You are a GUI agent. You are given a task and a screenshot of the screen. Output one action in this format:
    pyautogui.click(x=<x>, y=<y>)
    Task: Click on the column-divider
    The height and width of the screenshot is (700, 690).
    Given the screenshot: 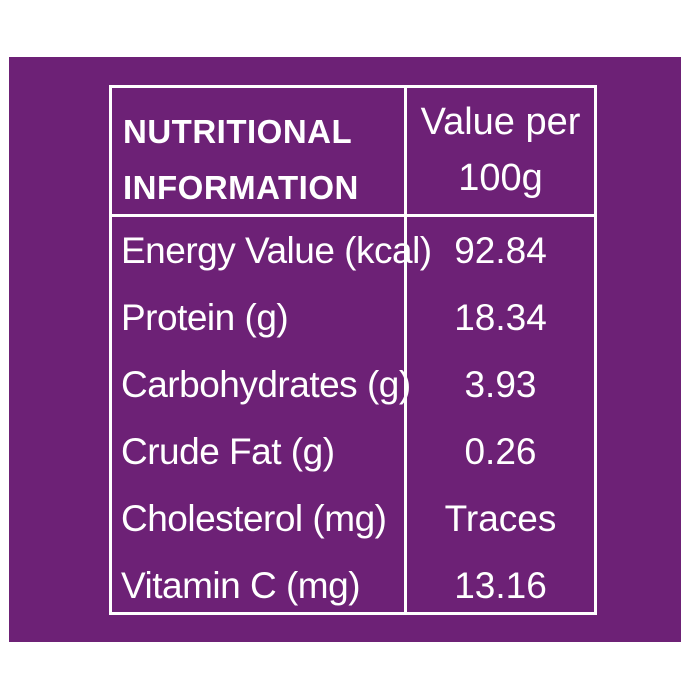 What is the action you would take?
    pyautogui.click(x=405, y=350)
    